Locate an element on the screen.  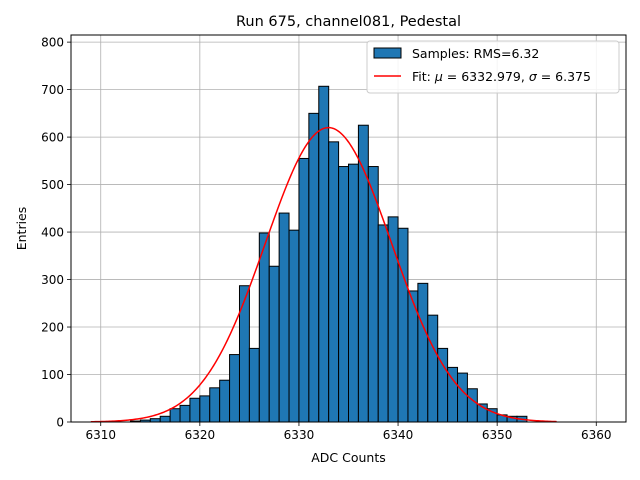
x-tick-label: 6320 is located at coordinates (200, 435).